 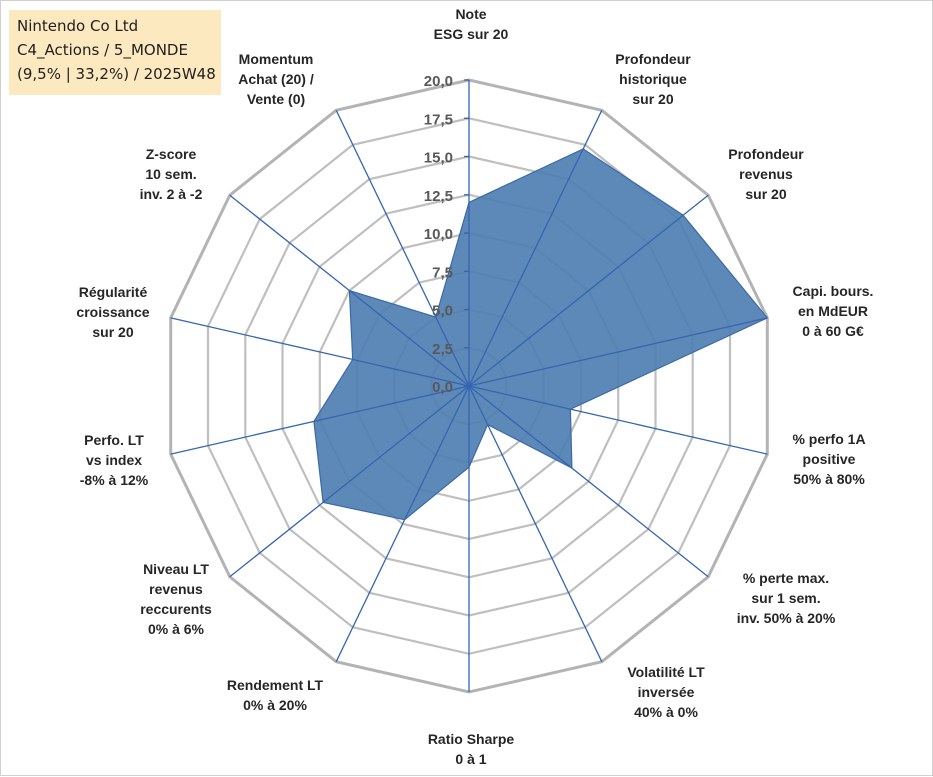 I want to click on info-period: (9,5% | 33,2%) / 2025W48, so click(x=119, y=74).